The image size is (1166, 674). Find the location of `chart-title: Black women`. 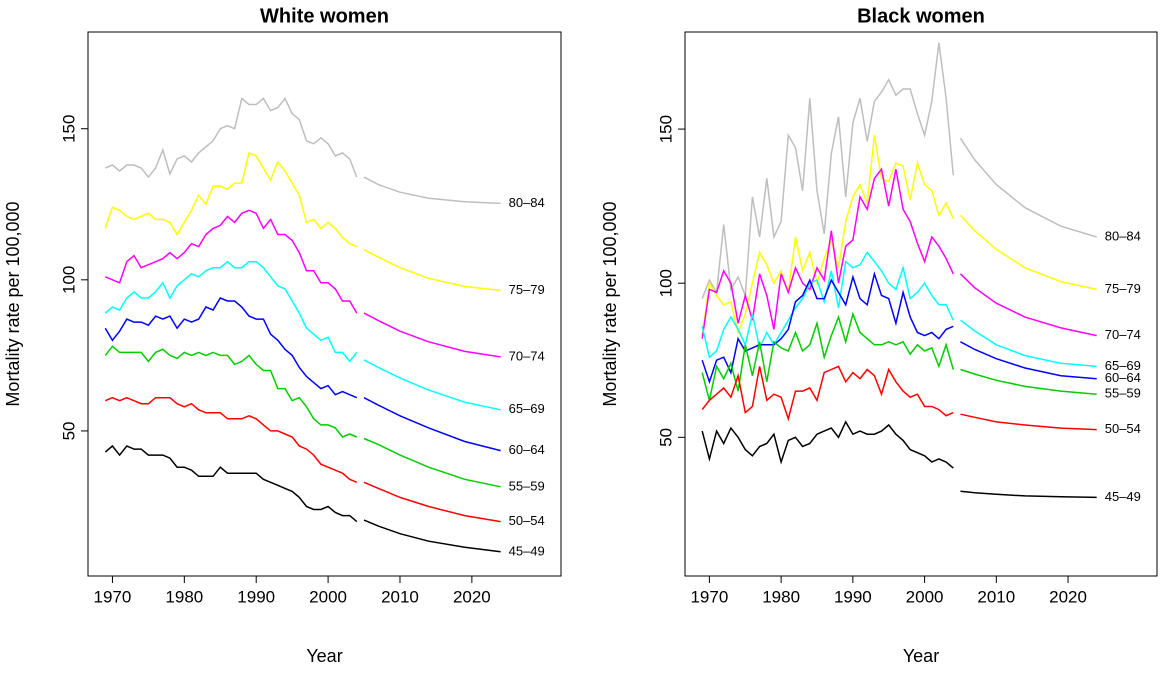

chart-title: Black women is located at coordinates (921, 16).